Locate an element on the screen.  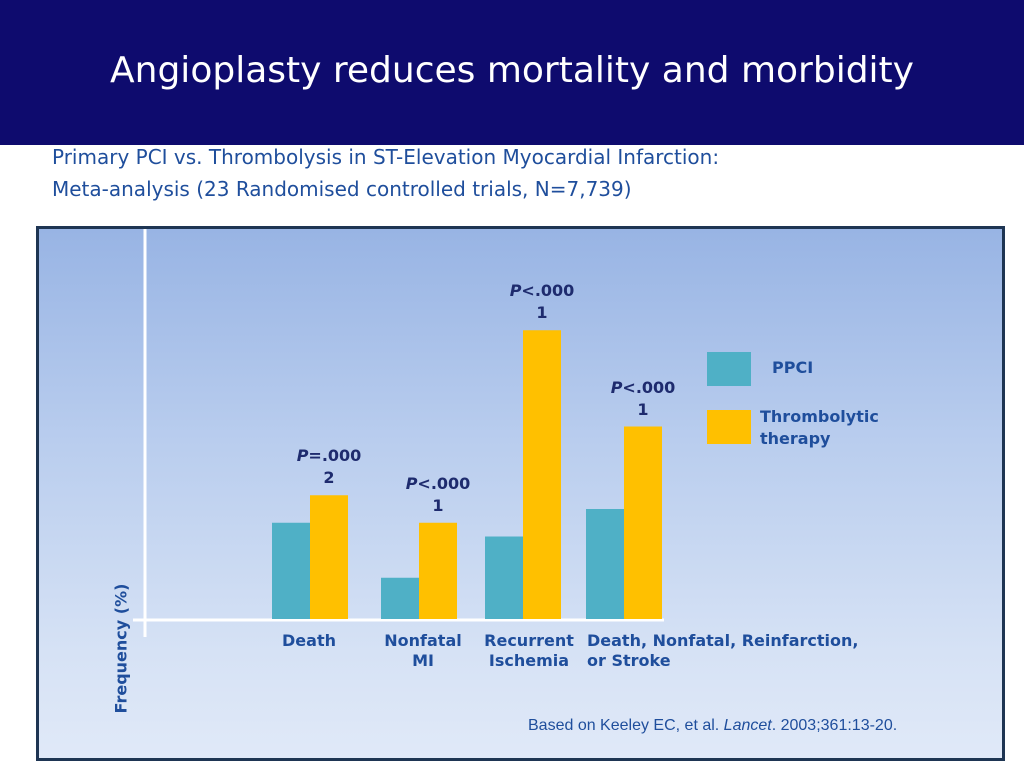
citation-journal: Lancet is located at coordinates (747, 725).